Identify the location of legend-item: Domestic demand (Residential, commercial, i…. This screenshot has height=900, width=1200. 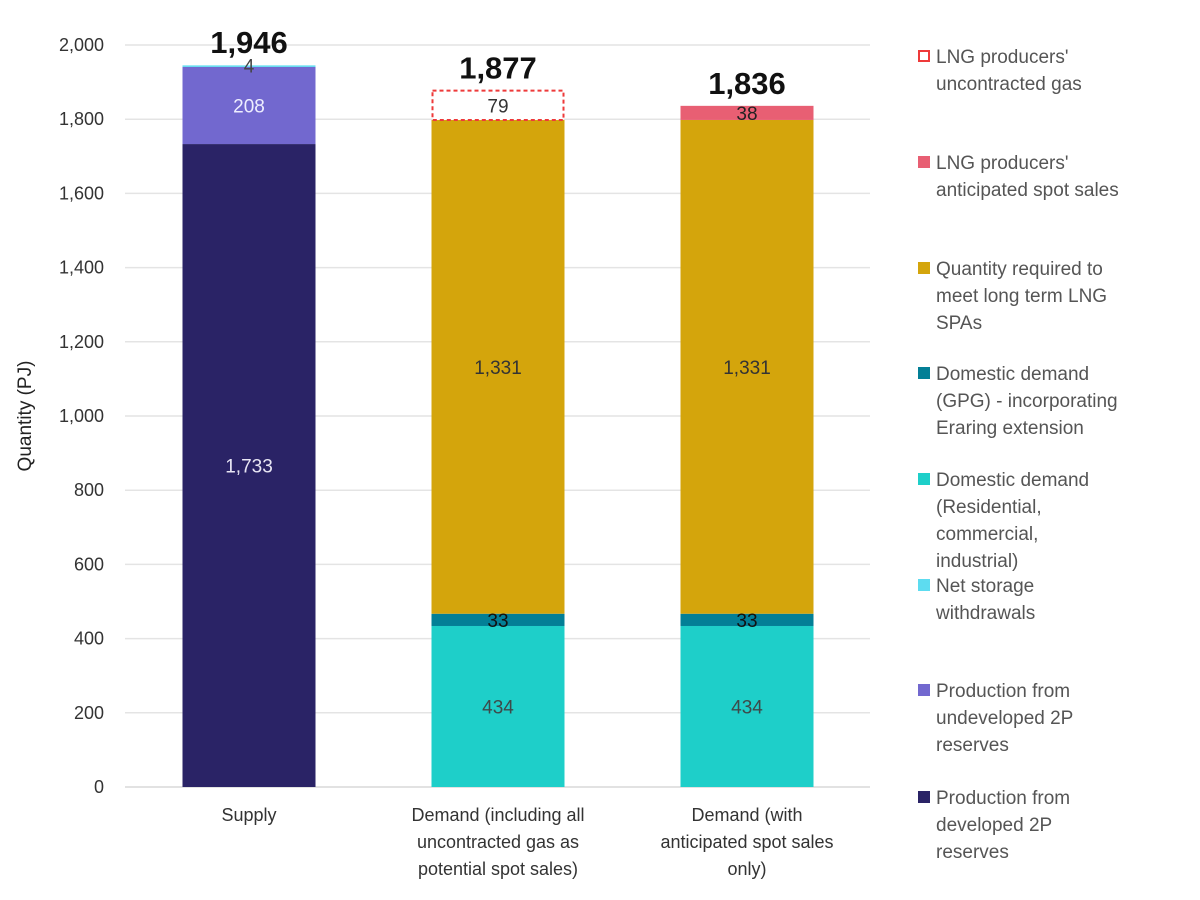
(1052, 521).